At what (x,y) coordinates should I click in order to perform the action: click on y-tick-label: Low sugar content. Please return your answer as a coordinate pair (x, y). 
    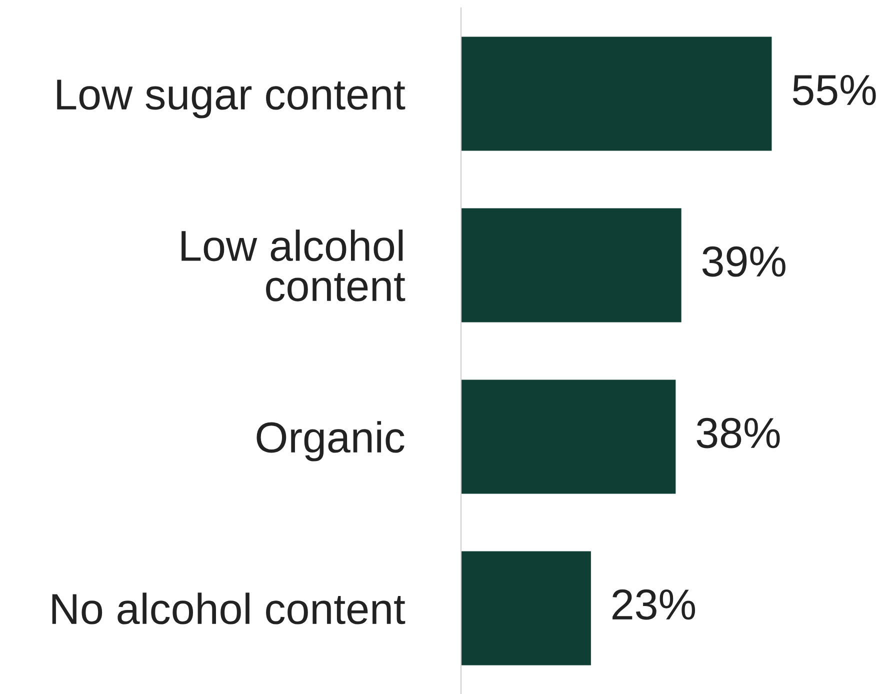
    Looking at the image, I should click on (231, 99).